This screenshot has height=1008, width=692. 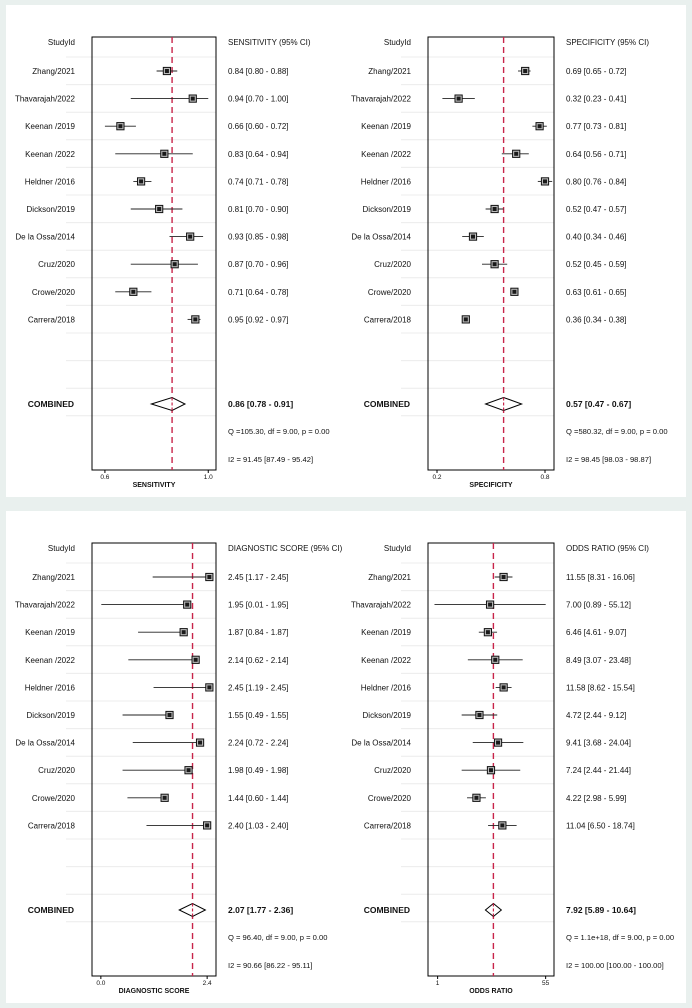 What do you see at coordinates (596, 632) in the screenshot?
I see `study-estimate-label: 6.46 [4.61 - 9.07]` at bounding box center [596, 632].